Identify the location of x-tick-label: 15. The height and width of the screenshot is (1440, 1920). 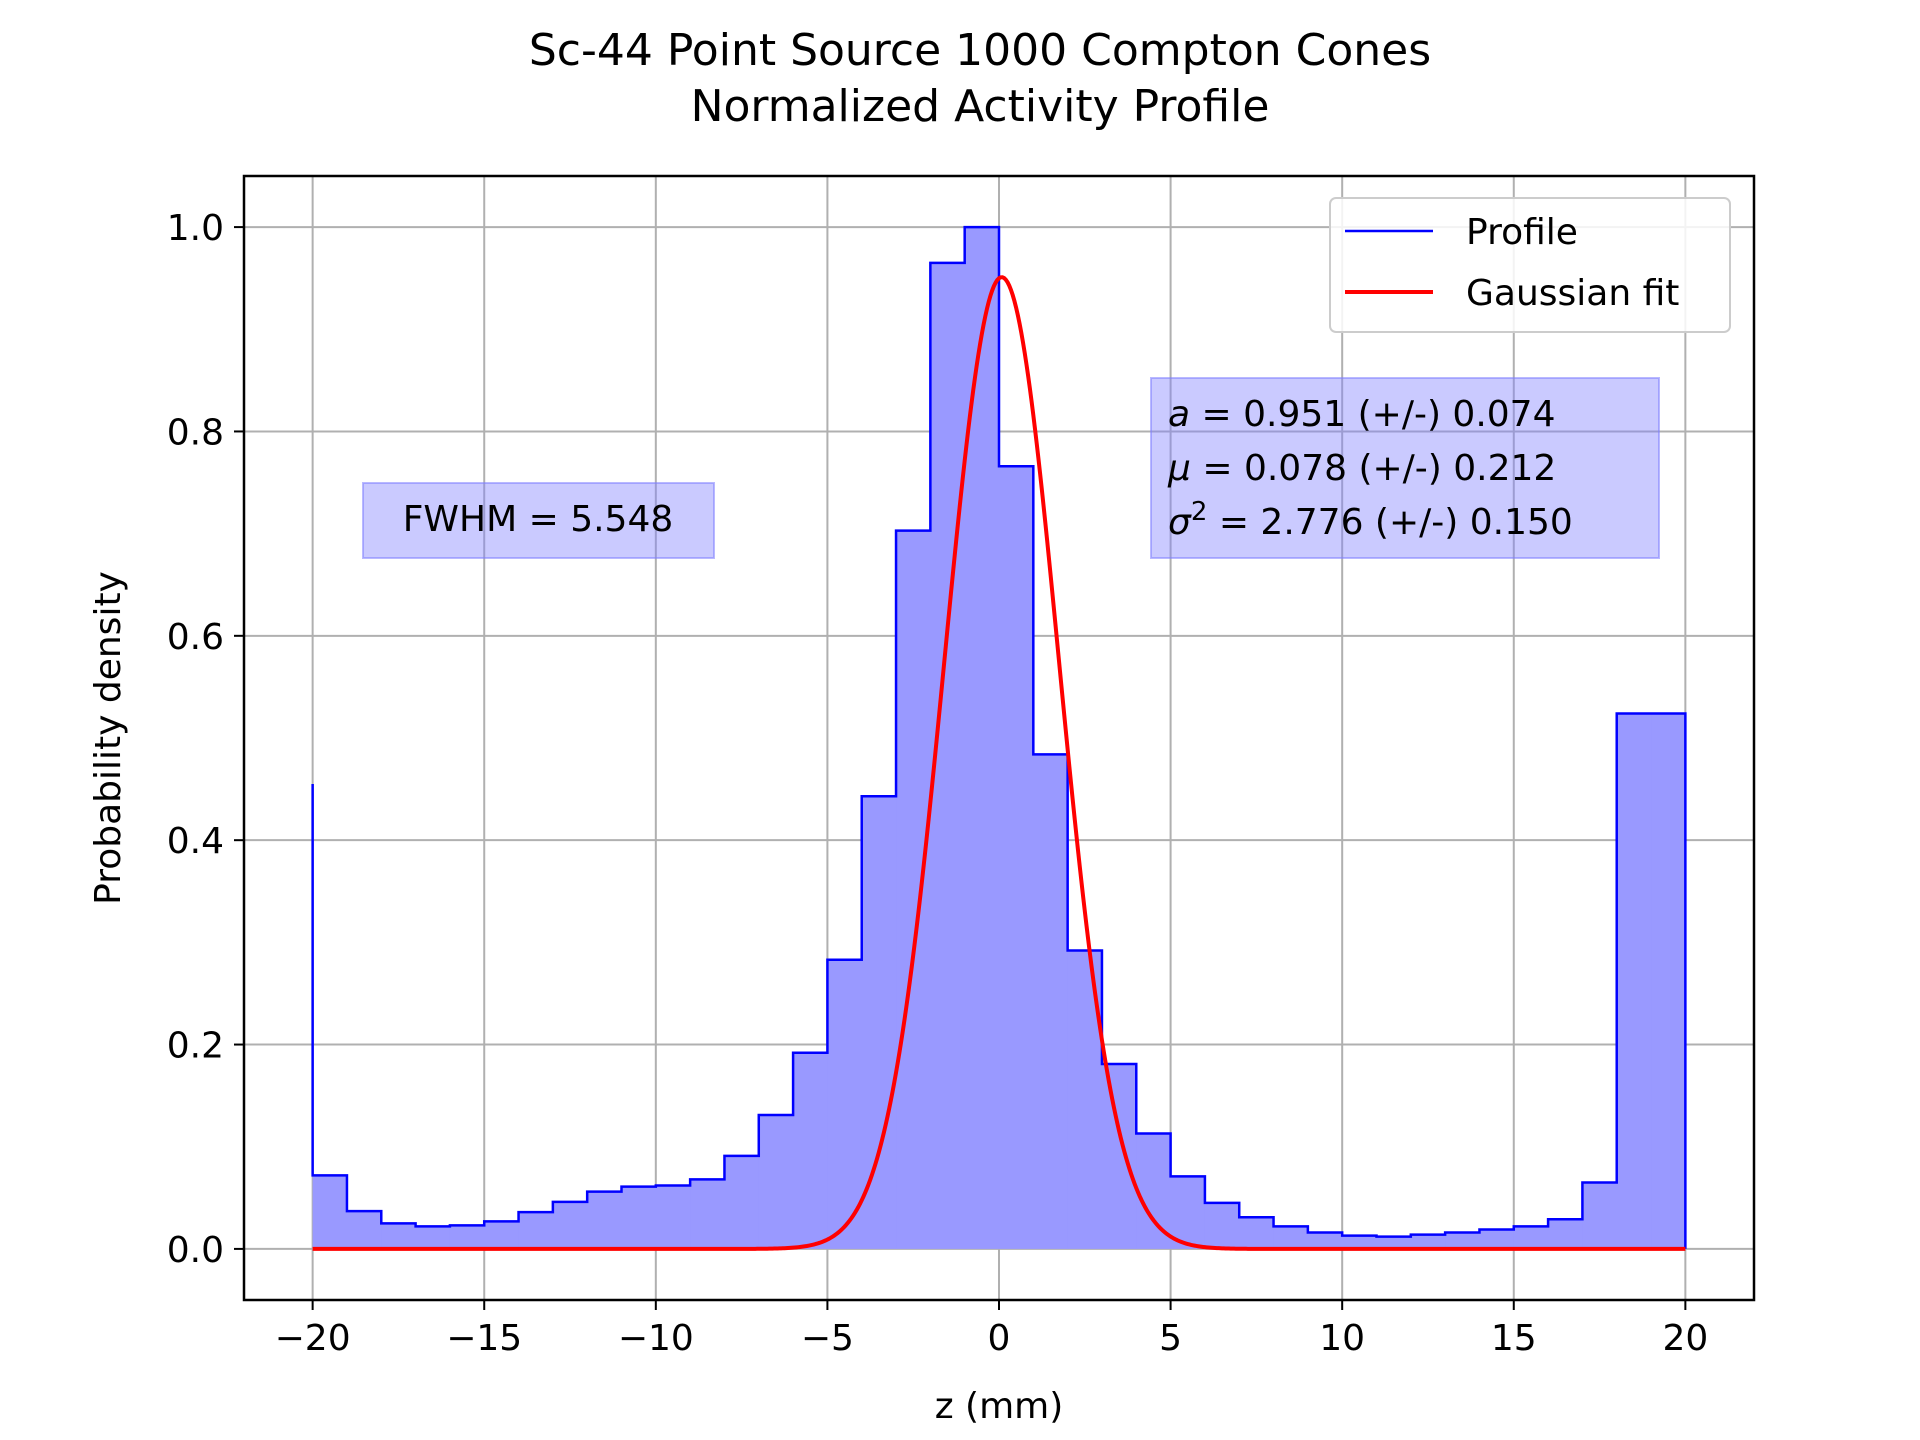
(1514, 1338).